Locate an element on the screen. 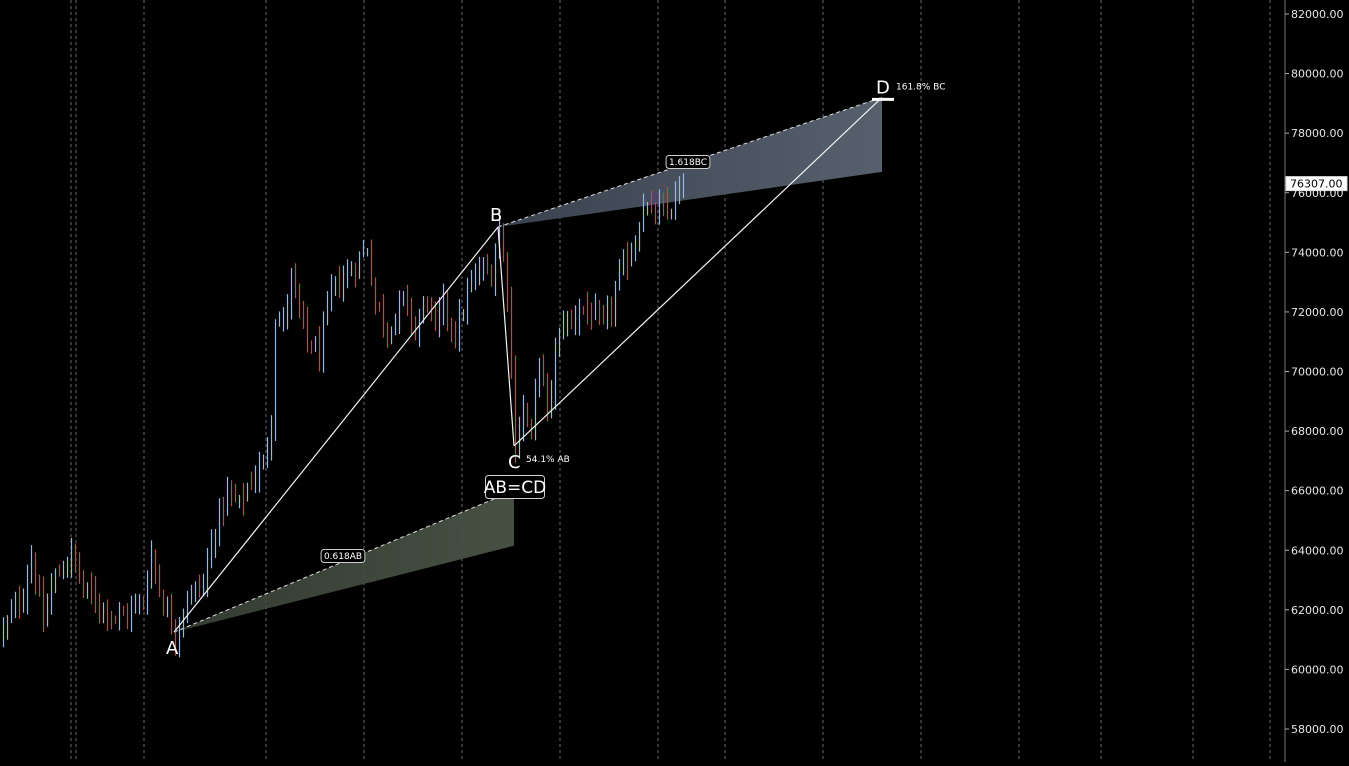  point-label-b: B is located at coordinates (496, 215).